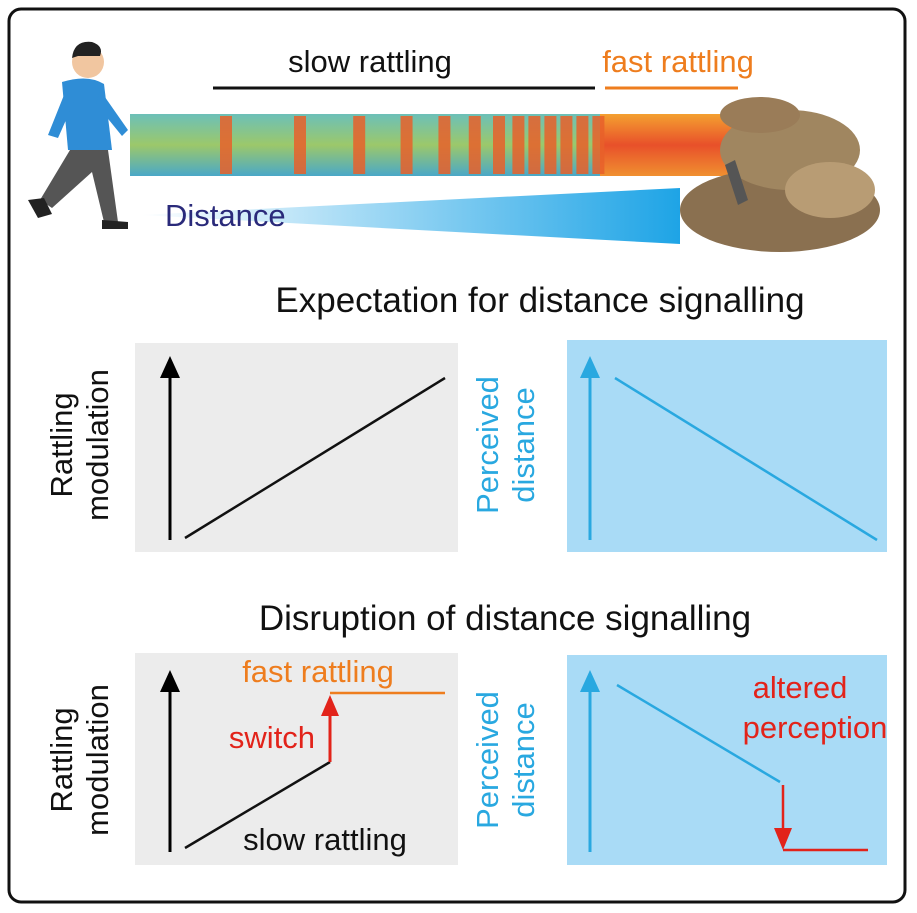 The image size is (917, 913). I want to click on snake-icon, so click(780, 174).